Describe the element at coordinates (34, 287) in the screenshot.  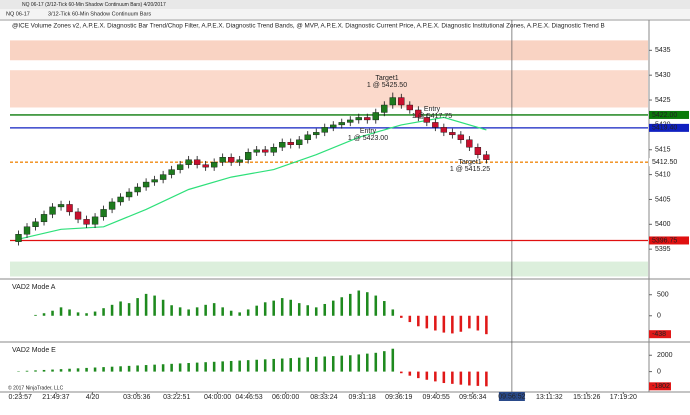
I see `panel-title: VAD2 Mode A` at that location.